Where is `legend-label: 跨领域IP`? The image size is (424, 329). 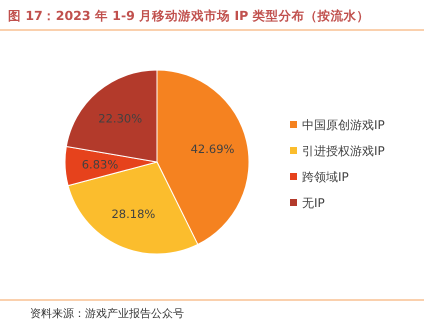 legend-label: 跨领域IP is located at coordinates (325, 177).